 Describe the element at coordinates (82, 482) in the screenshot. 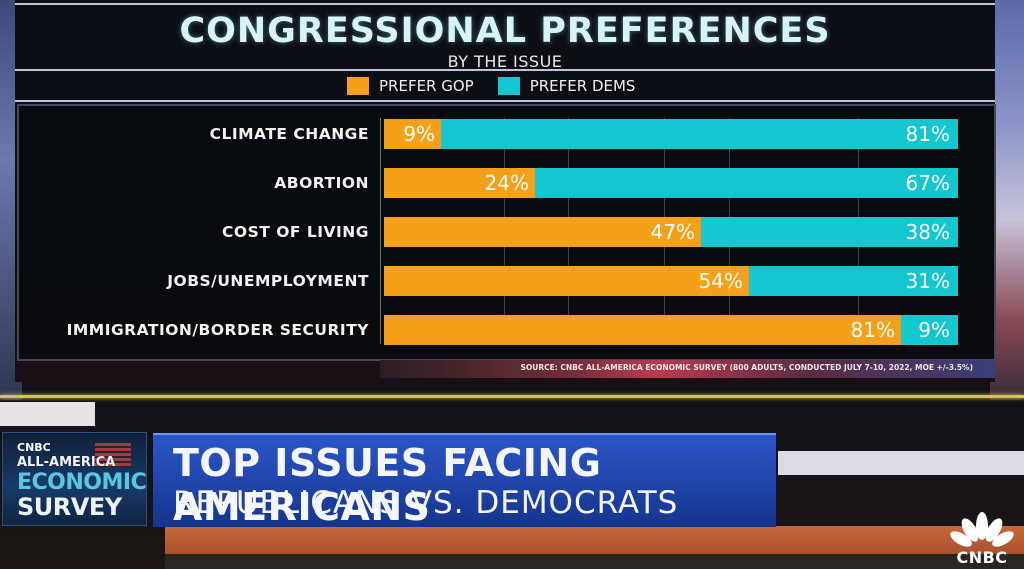

I see `logo-line-2: ECONOMIC` at that location.